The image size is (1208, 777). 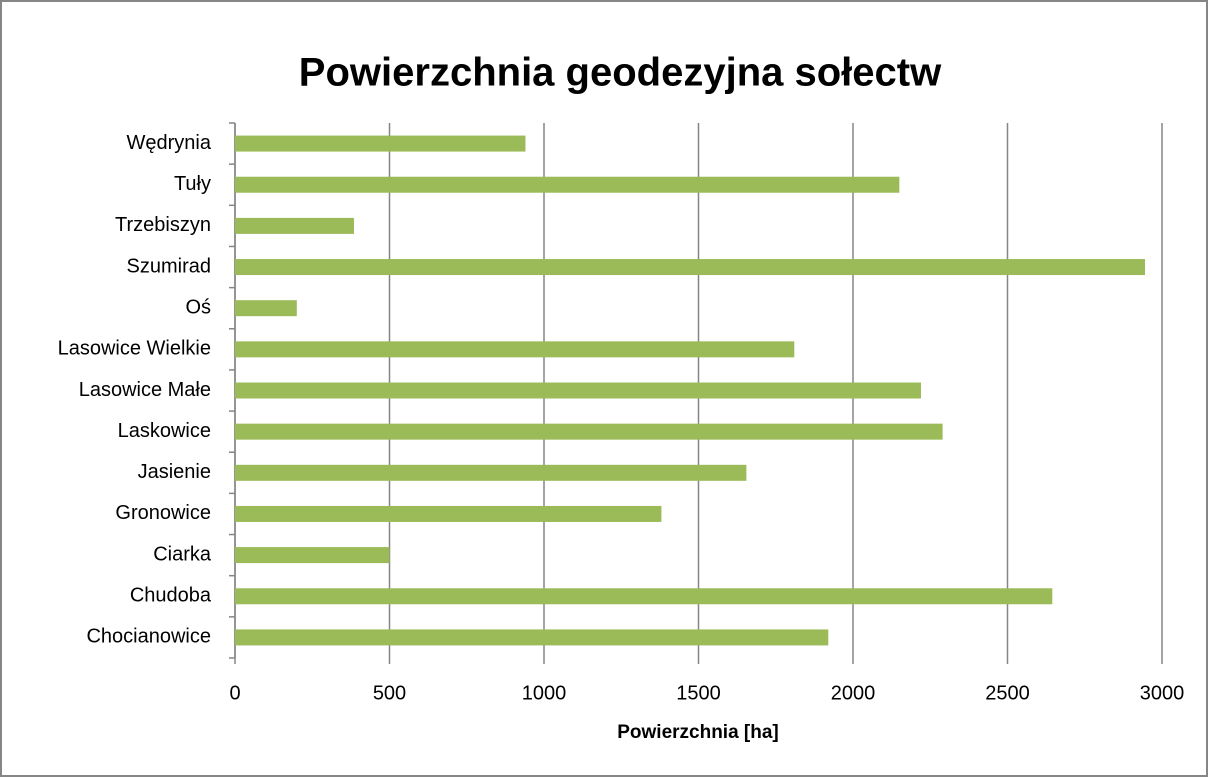 What do you see at coordinates (169, 266) in the screenshot?
I see `y-tick-label: Szumirad` at bounding box center [169, 266].